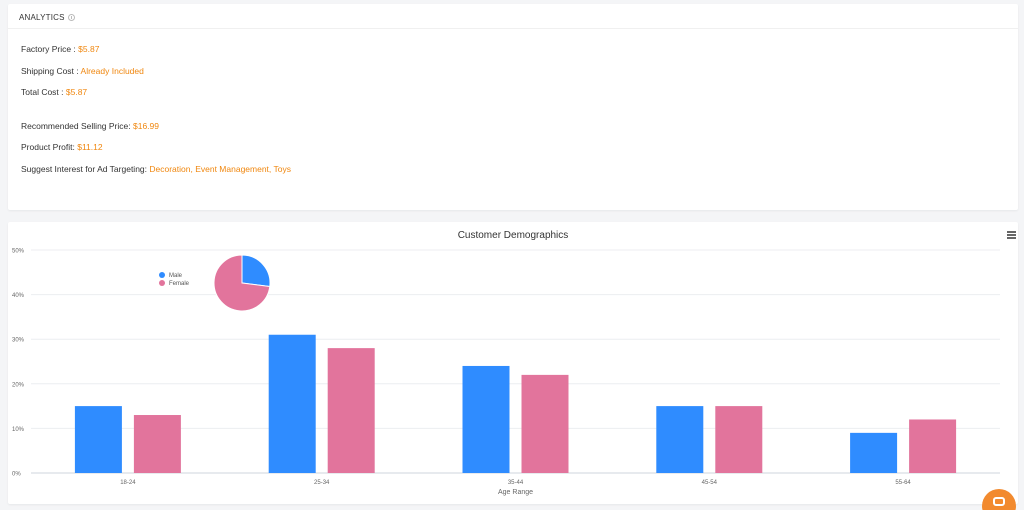  Describe the element at coordinates (16, 475) in the screenshot. I see `y-tick-label: 0%` at that location.